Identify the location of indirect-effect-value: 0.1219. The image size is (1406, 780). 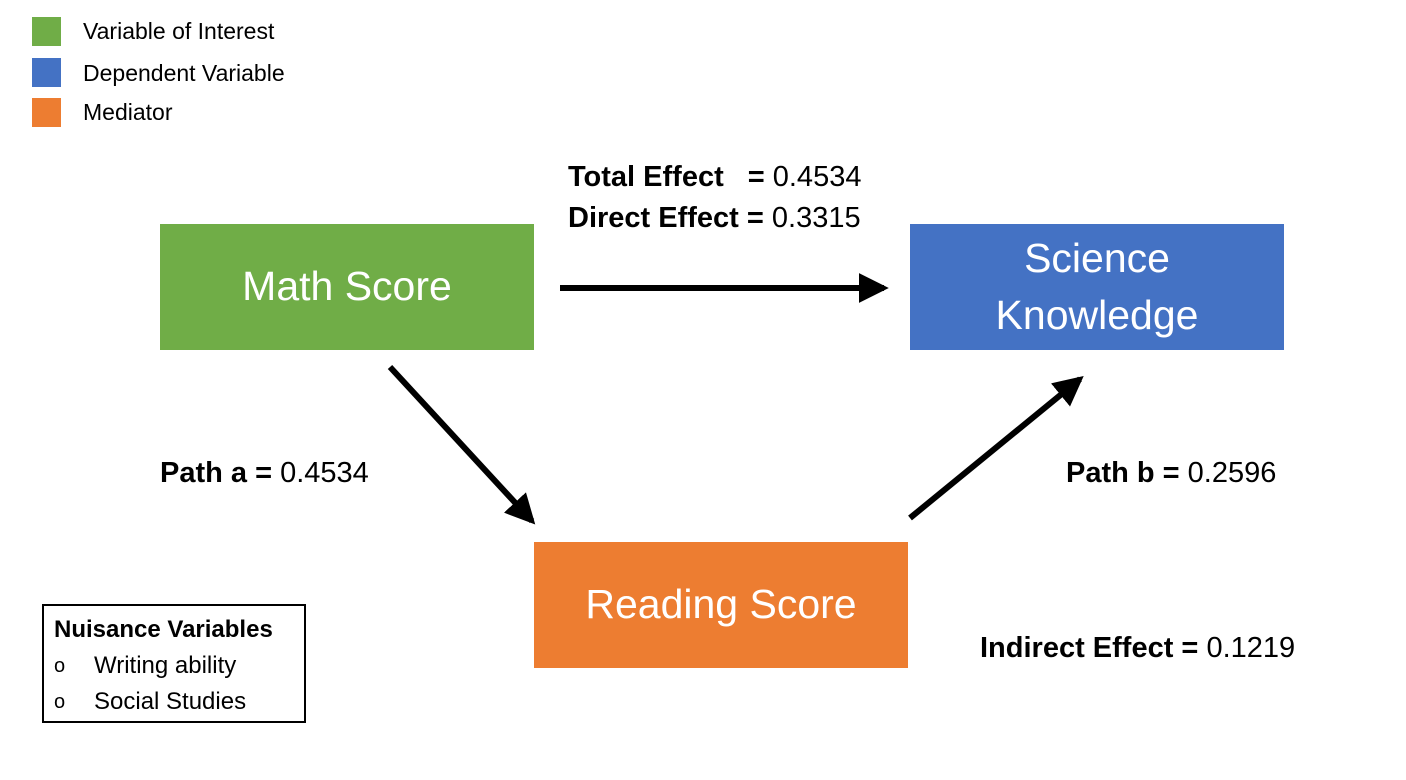
(1251, 648).